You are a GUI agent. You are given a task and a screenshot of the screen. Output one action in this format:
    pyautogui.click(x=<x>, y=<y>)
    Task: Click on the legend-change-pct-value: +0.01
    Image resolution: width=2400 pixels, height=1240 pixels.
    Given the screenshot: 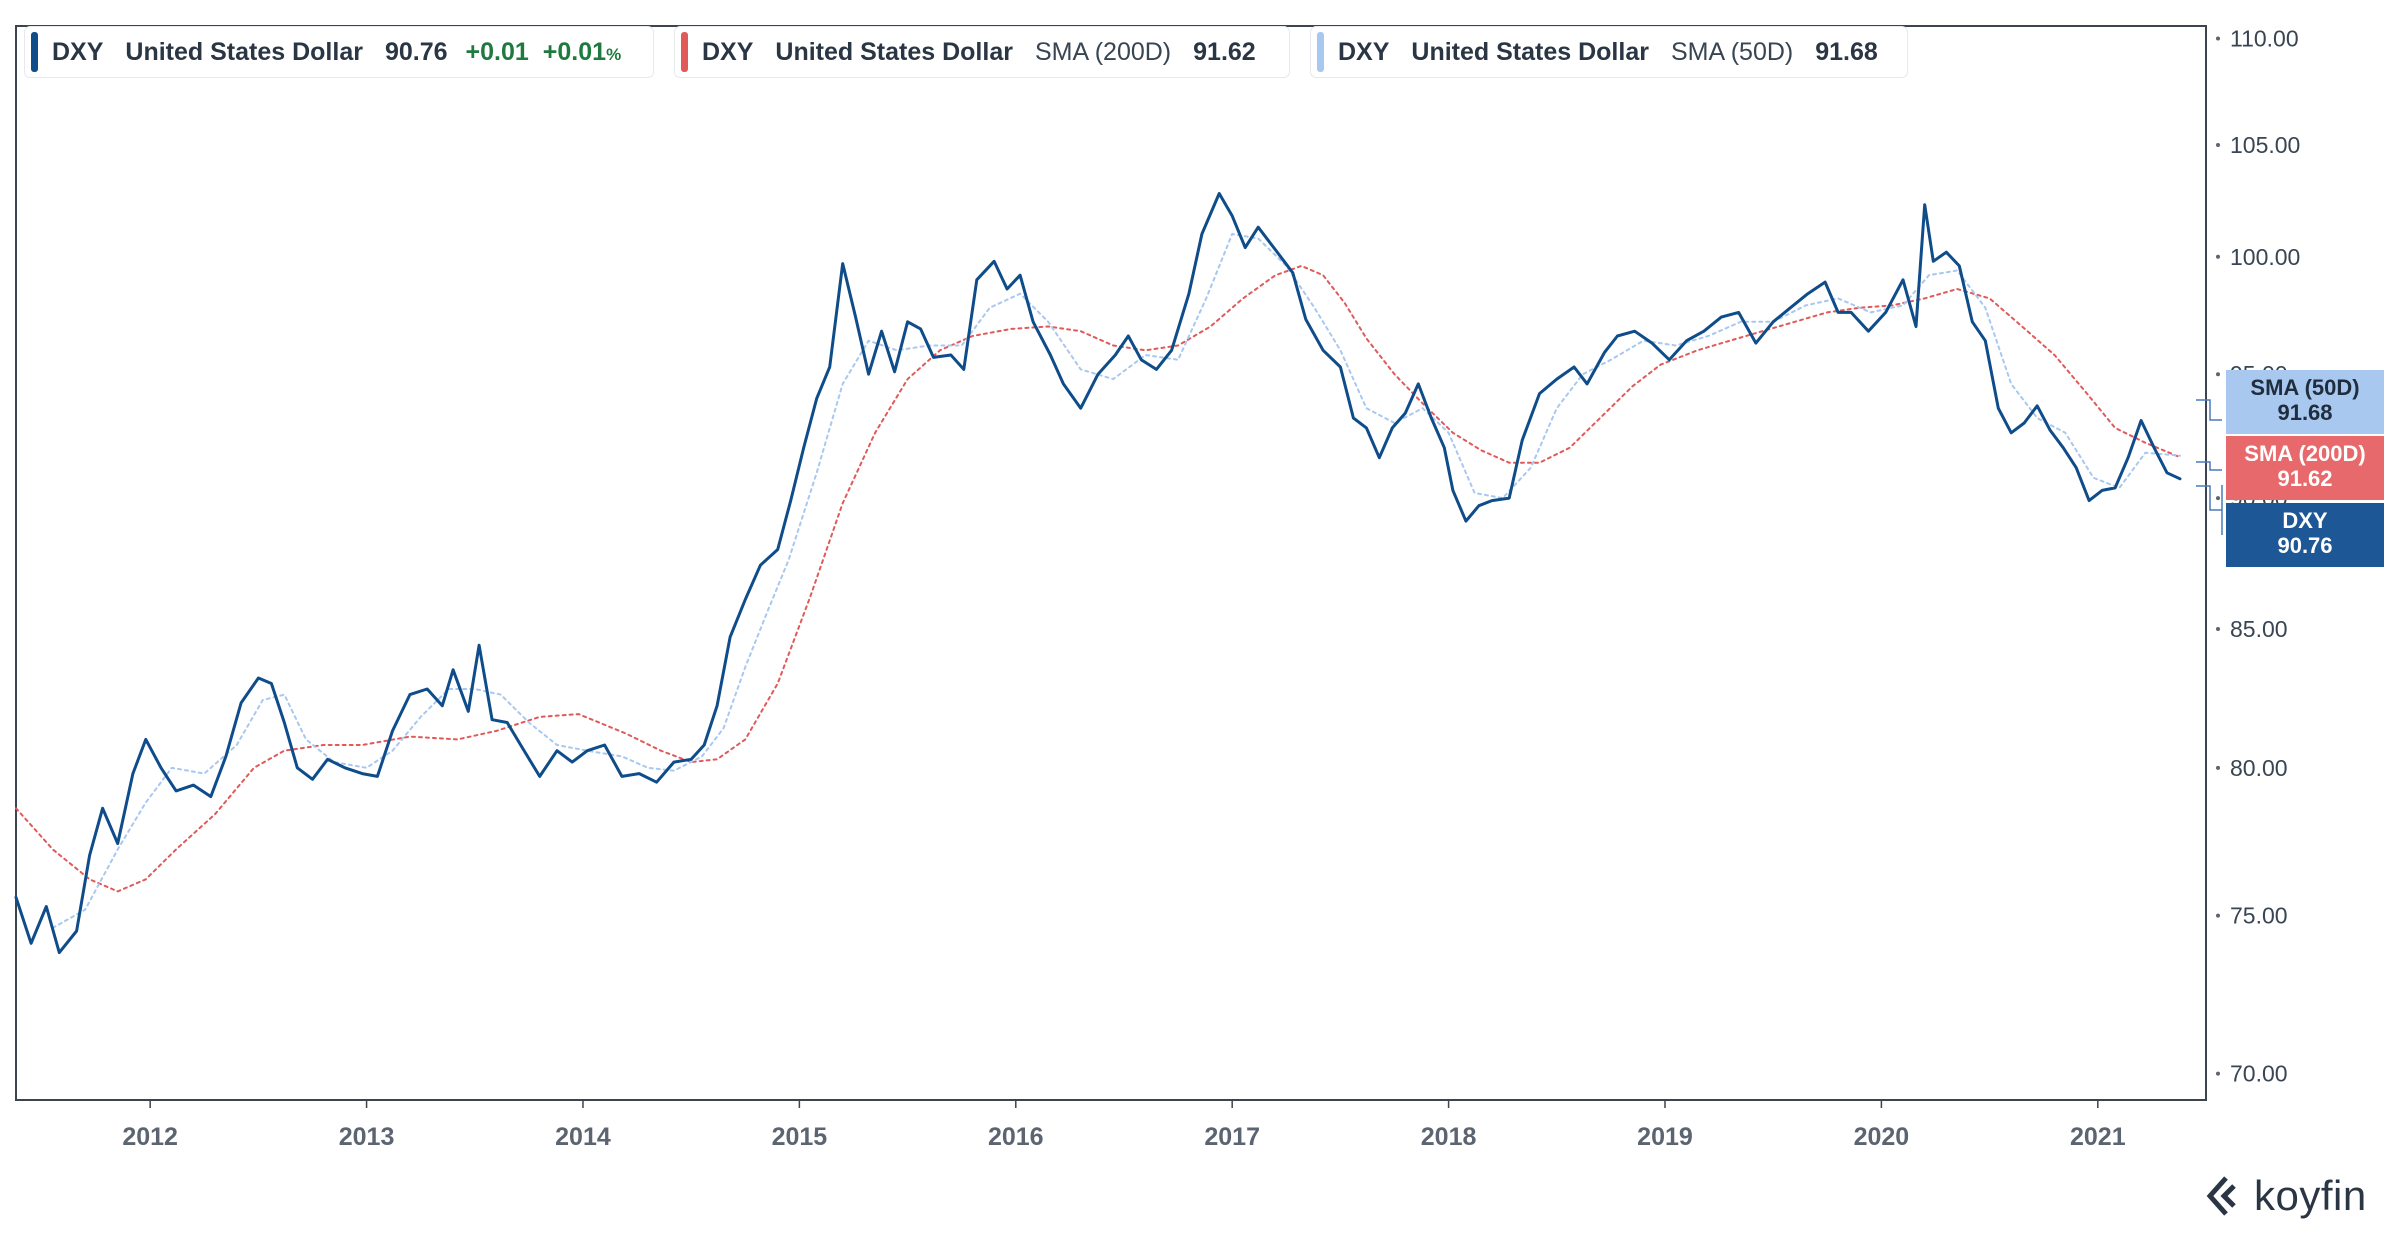 What is the action you would take?
    pyautogui.click(x=574, y=51)
    